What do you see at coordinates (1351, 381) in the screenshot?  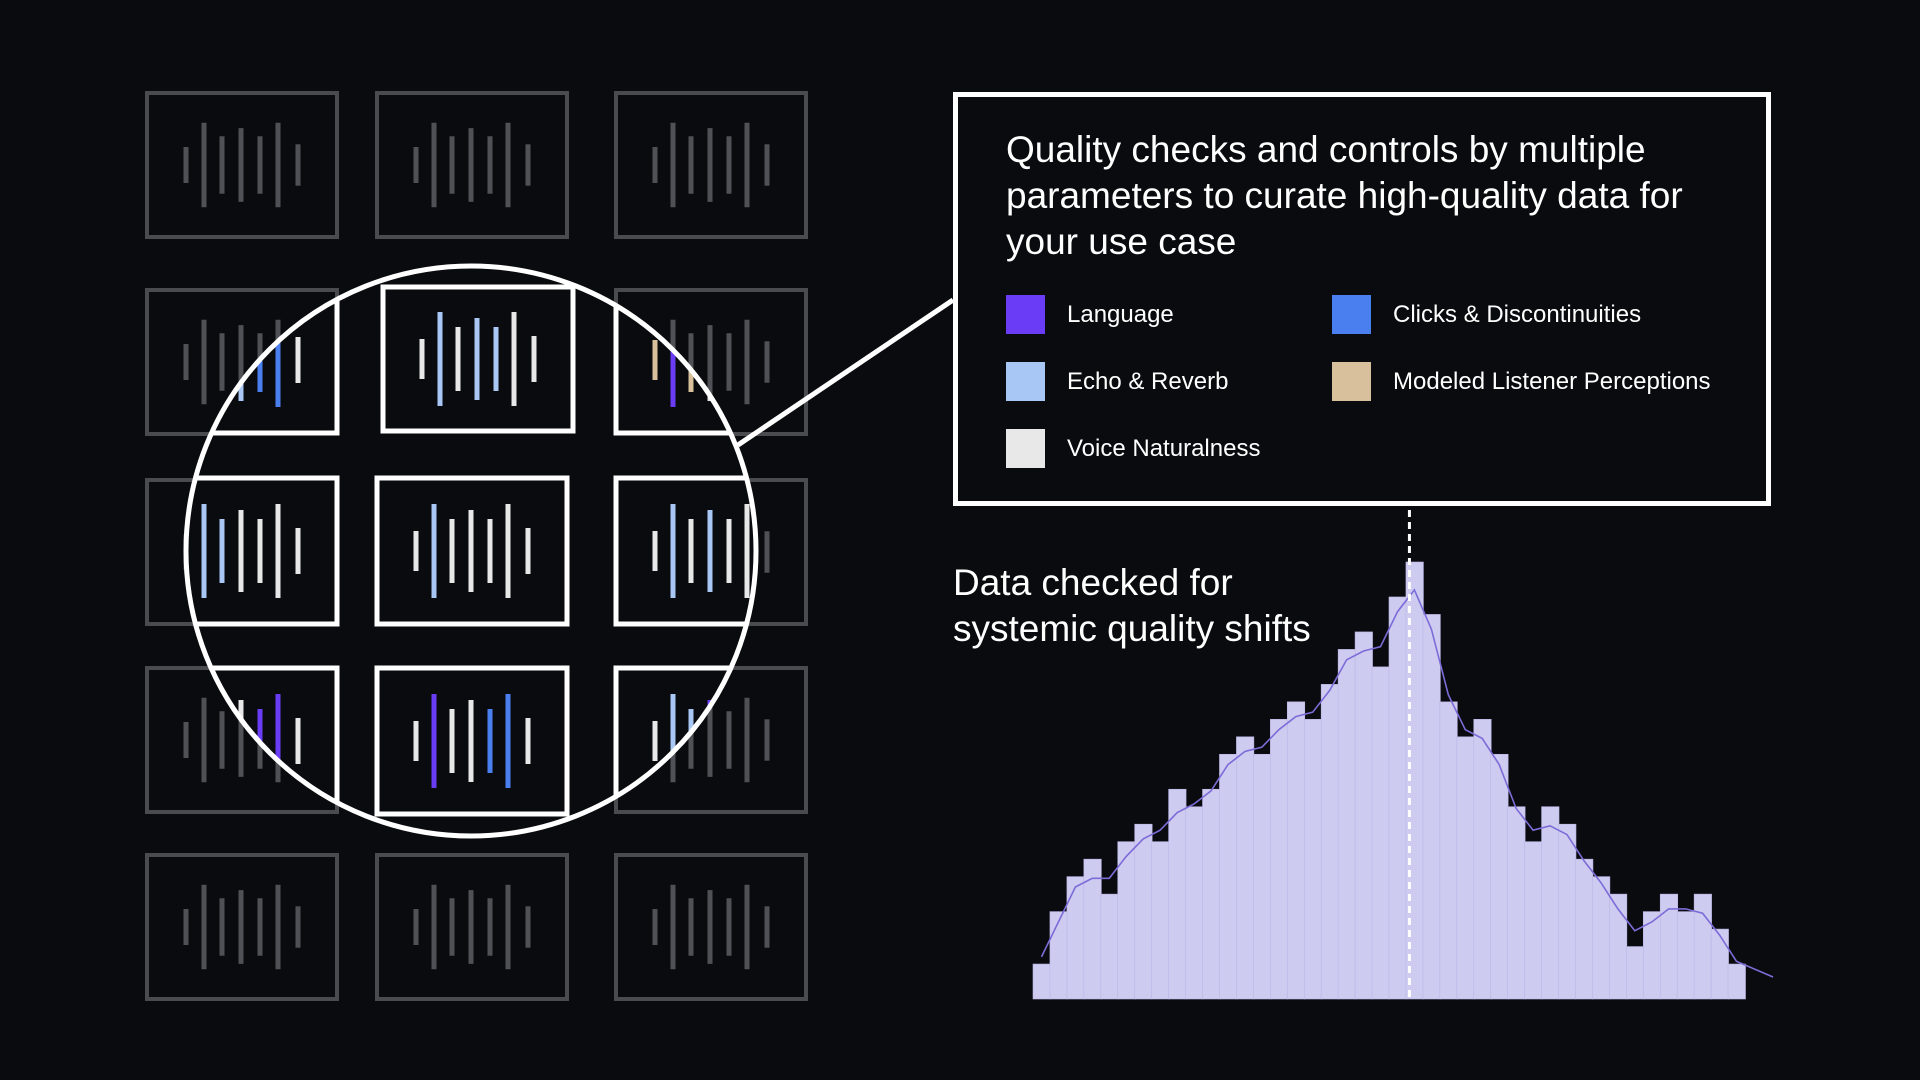 I see `legend-swatch-perceptions` at bounding box center [1351, 381].